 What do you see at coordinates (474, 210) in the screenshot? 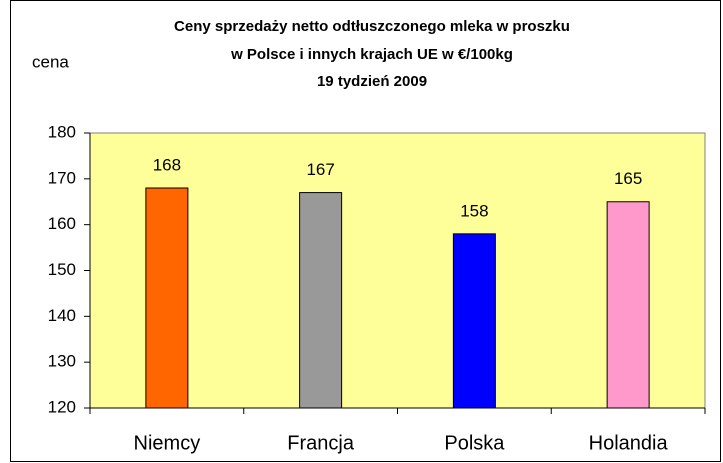
I see `data-label: 158` at bounding box center [474, 210].